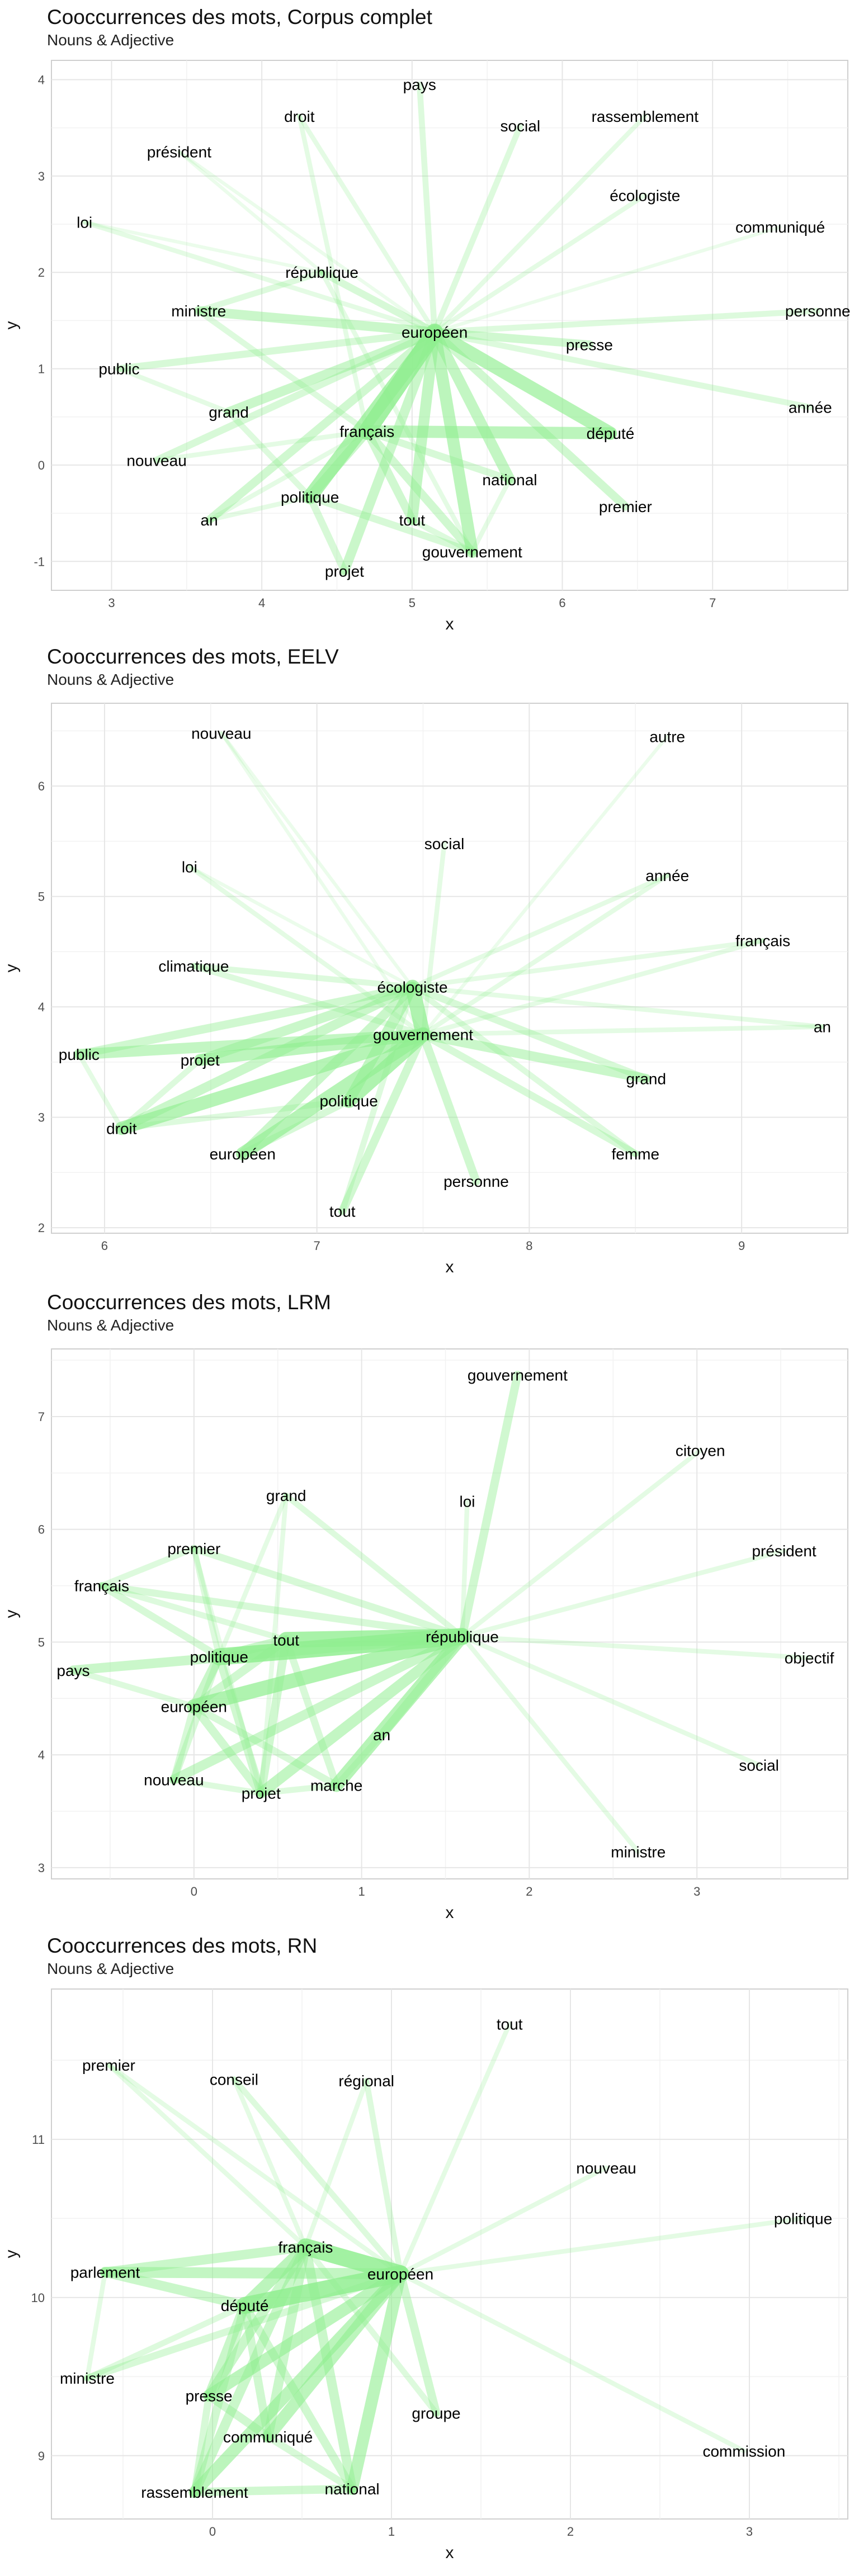  I want to click on node-label: français, so click(762, 941).